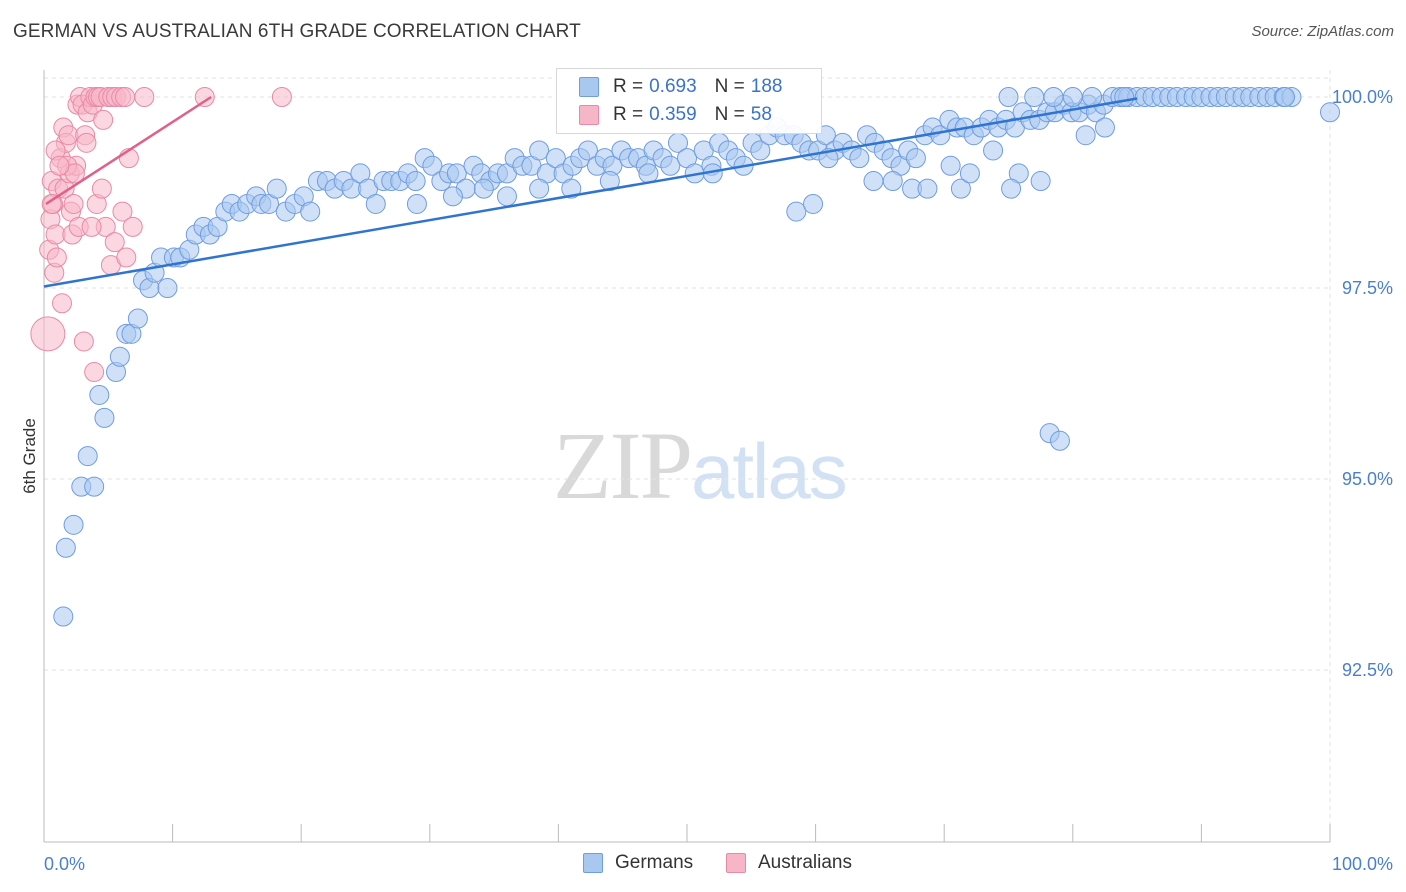 This screenshot has height=892, width=1406. I want to click on x-tick-label-end: 100.0%, so click(1362, 864).